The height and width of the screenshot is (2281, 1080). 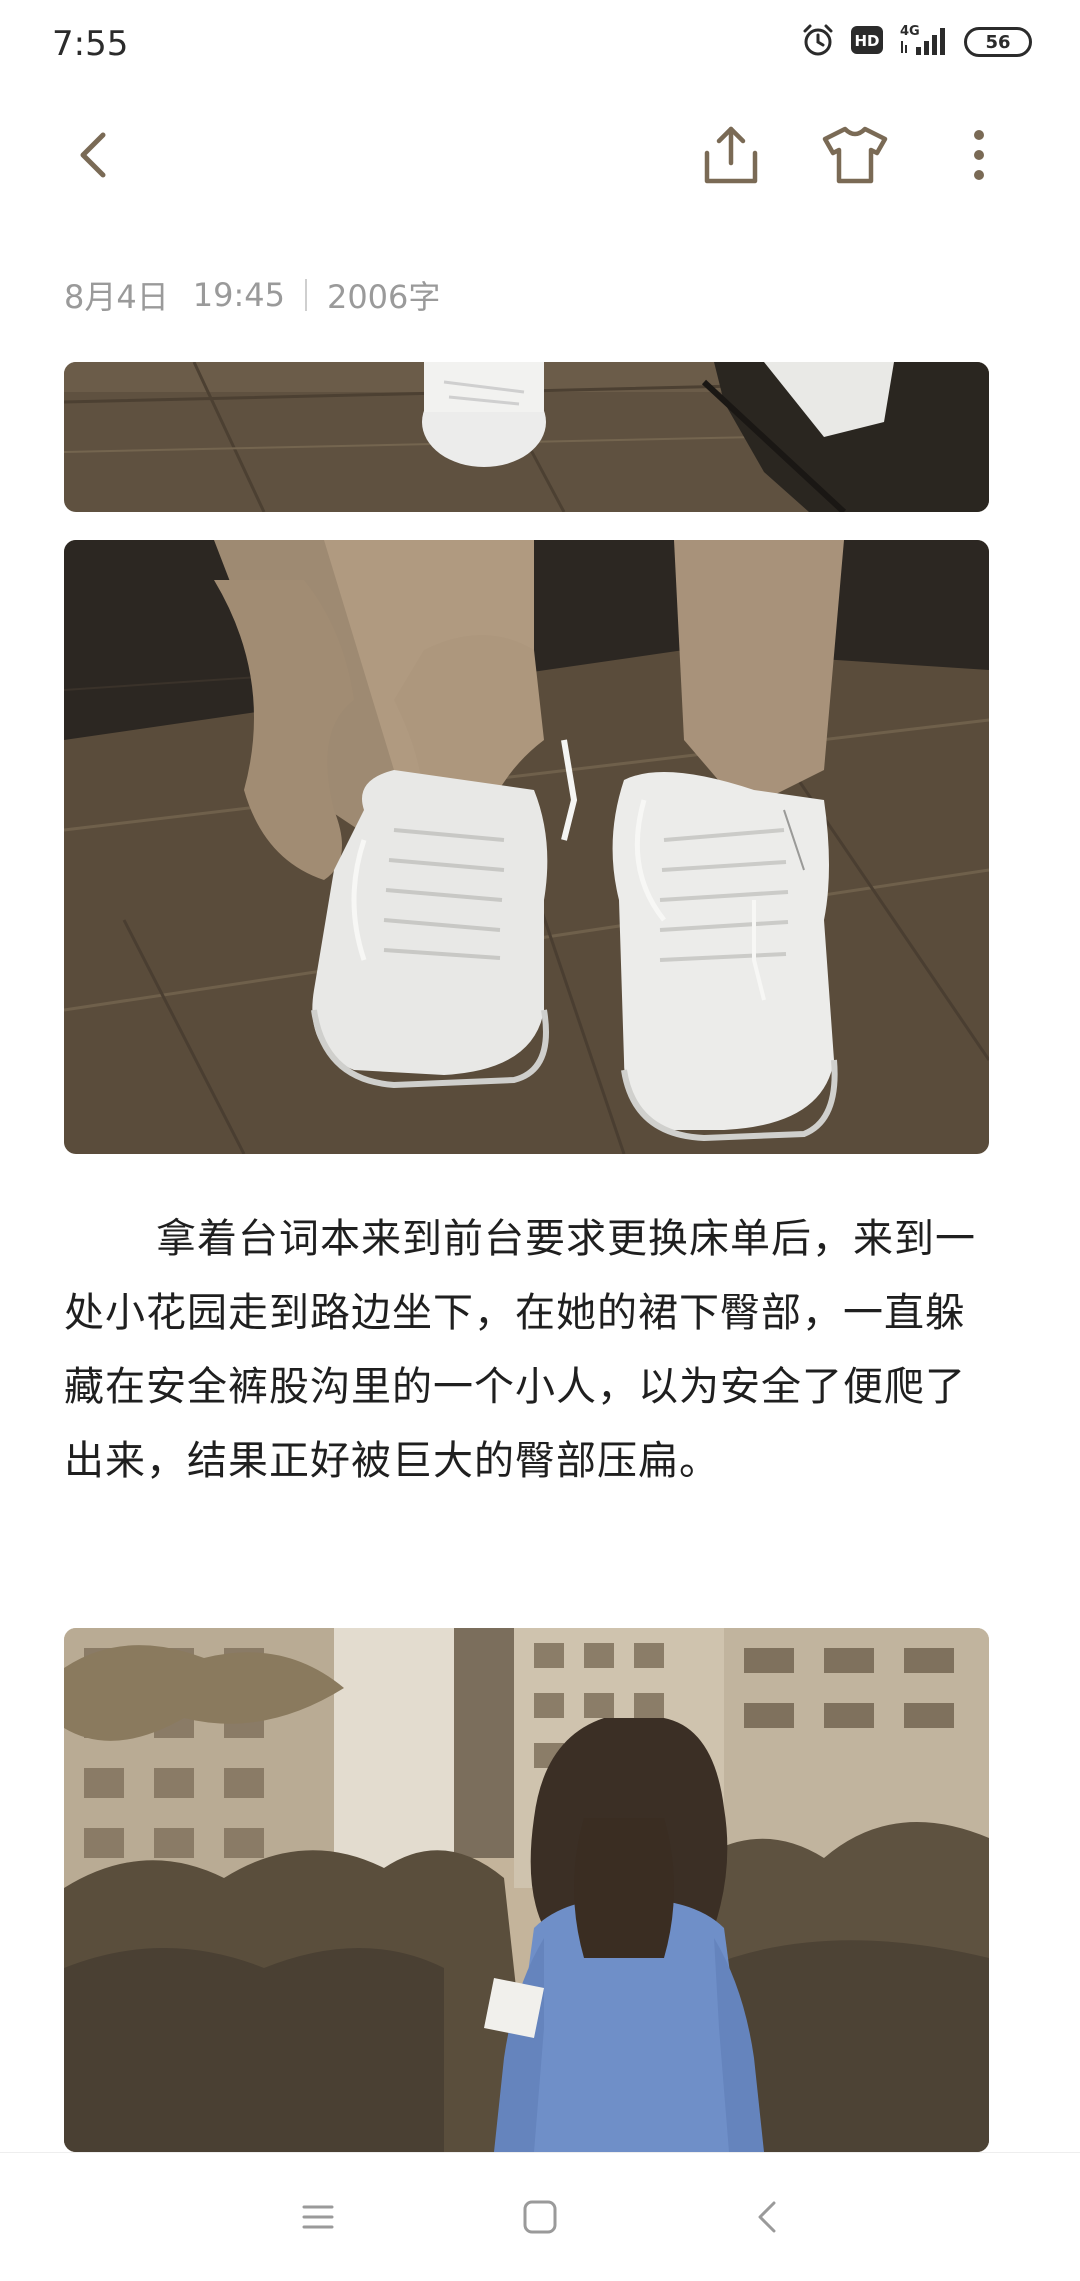 I want to click on theme-button, so click(x=855, y=155).